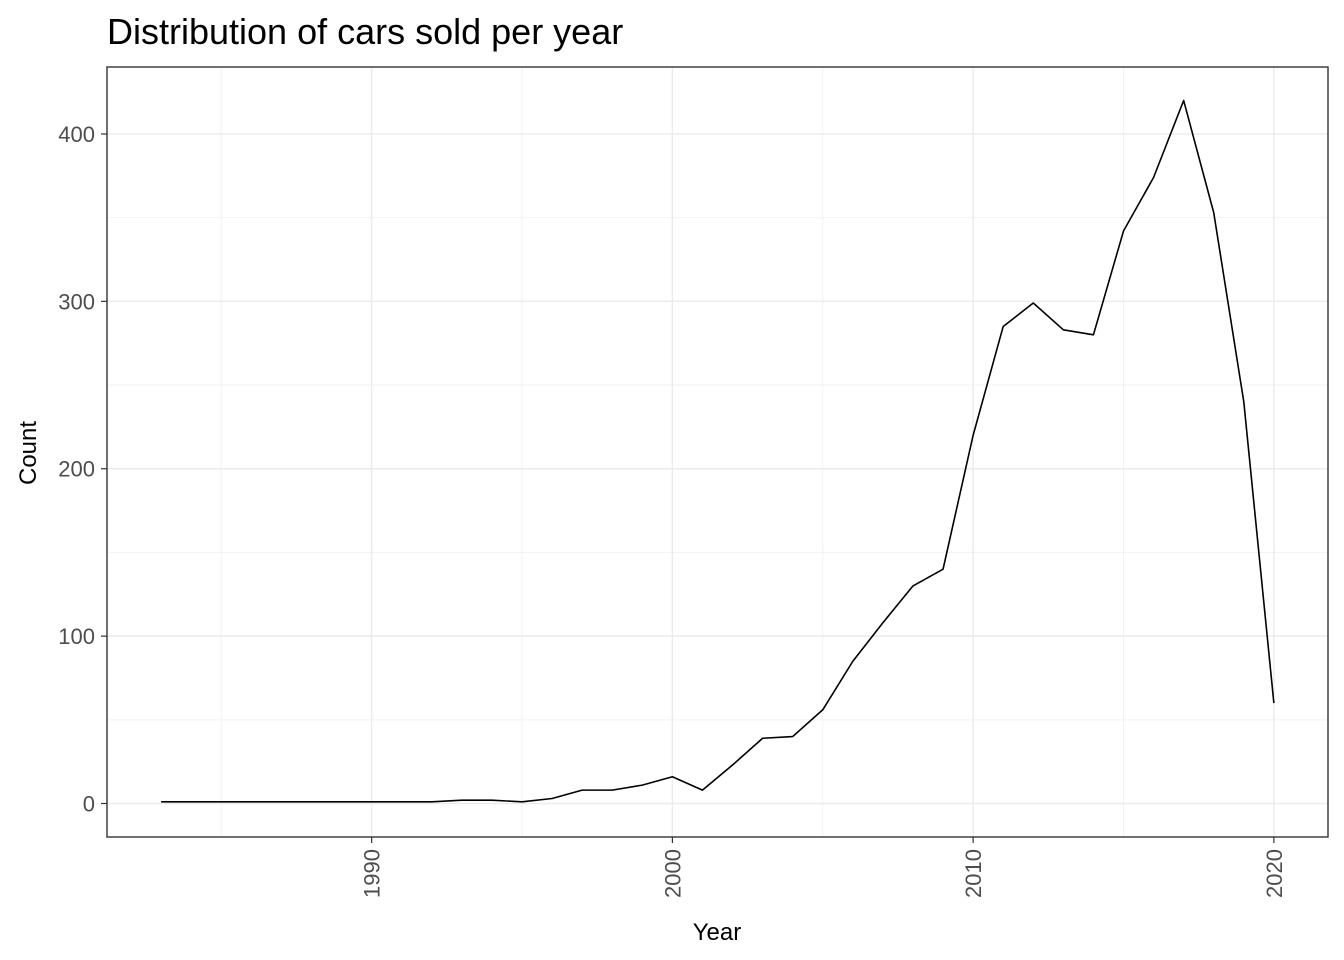 Image resolution: width=1344 pixels, height=960 pixels. Describe the element at coordinates (1274, 873) in the screenshot. I see `x-tick-label: 2020` at that location.